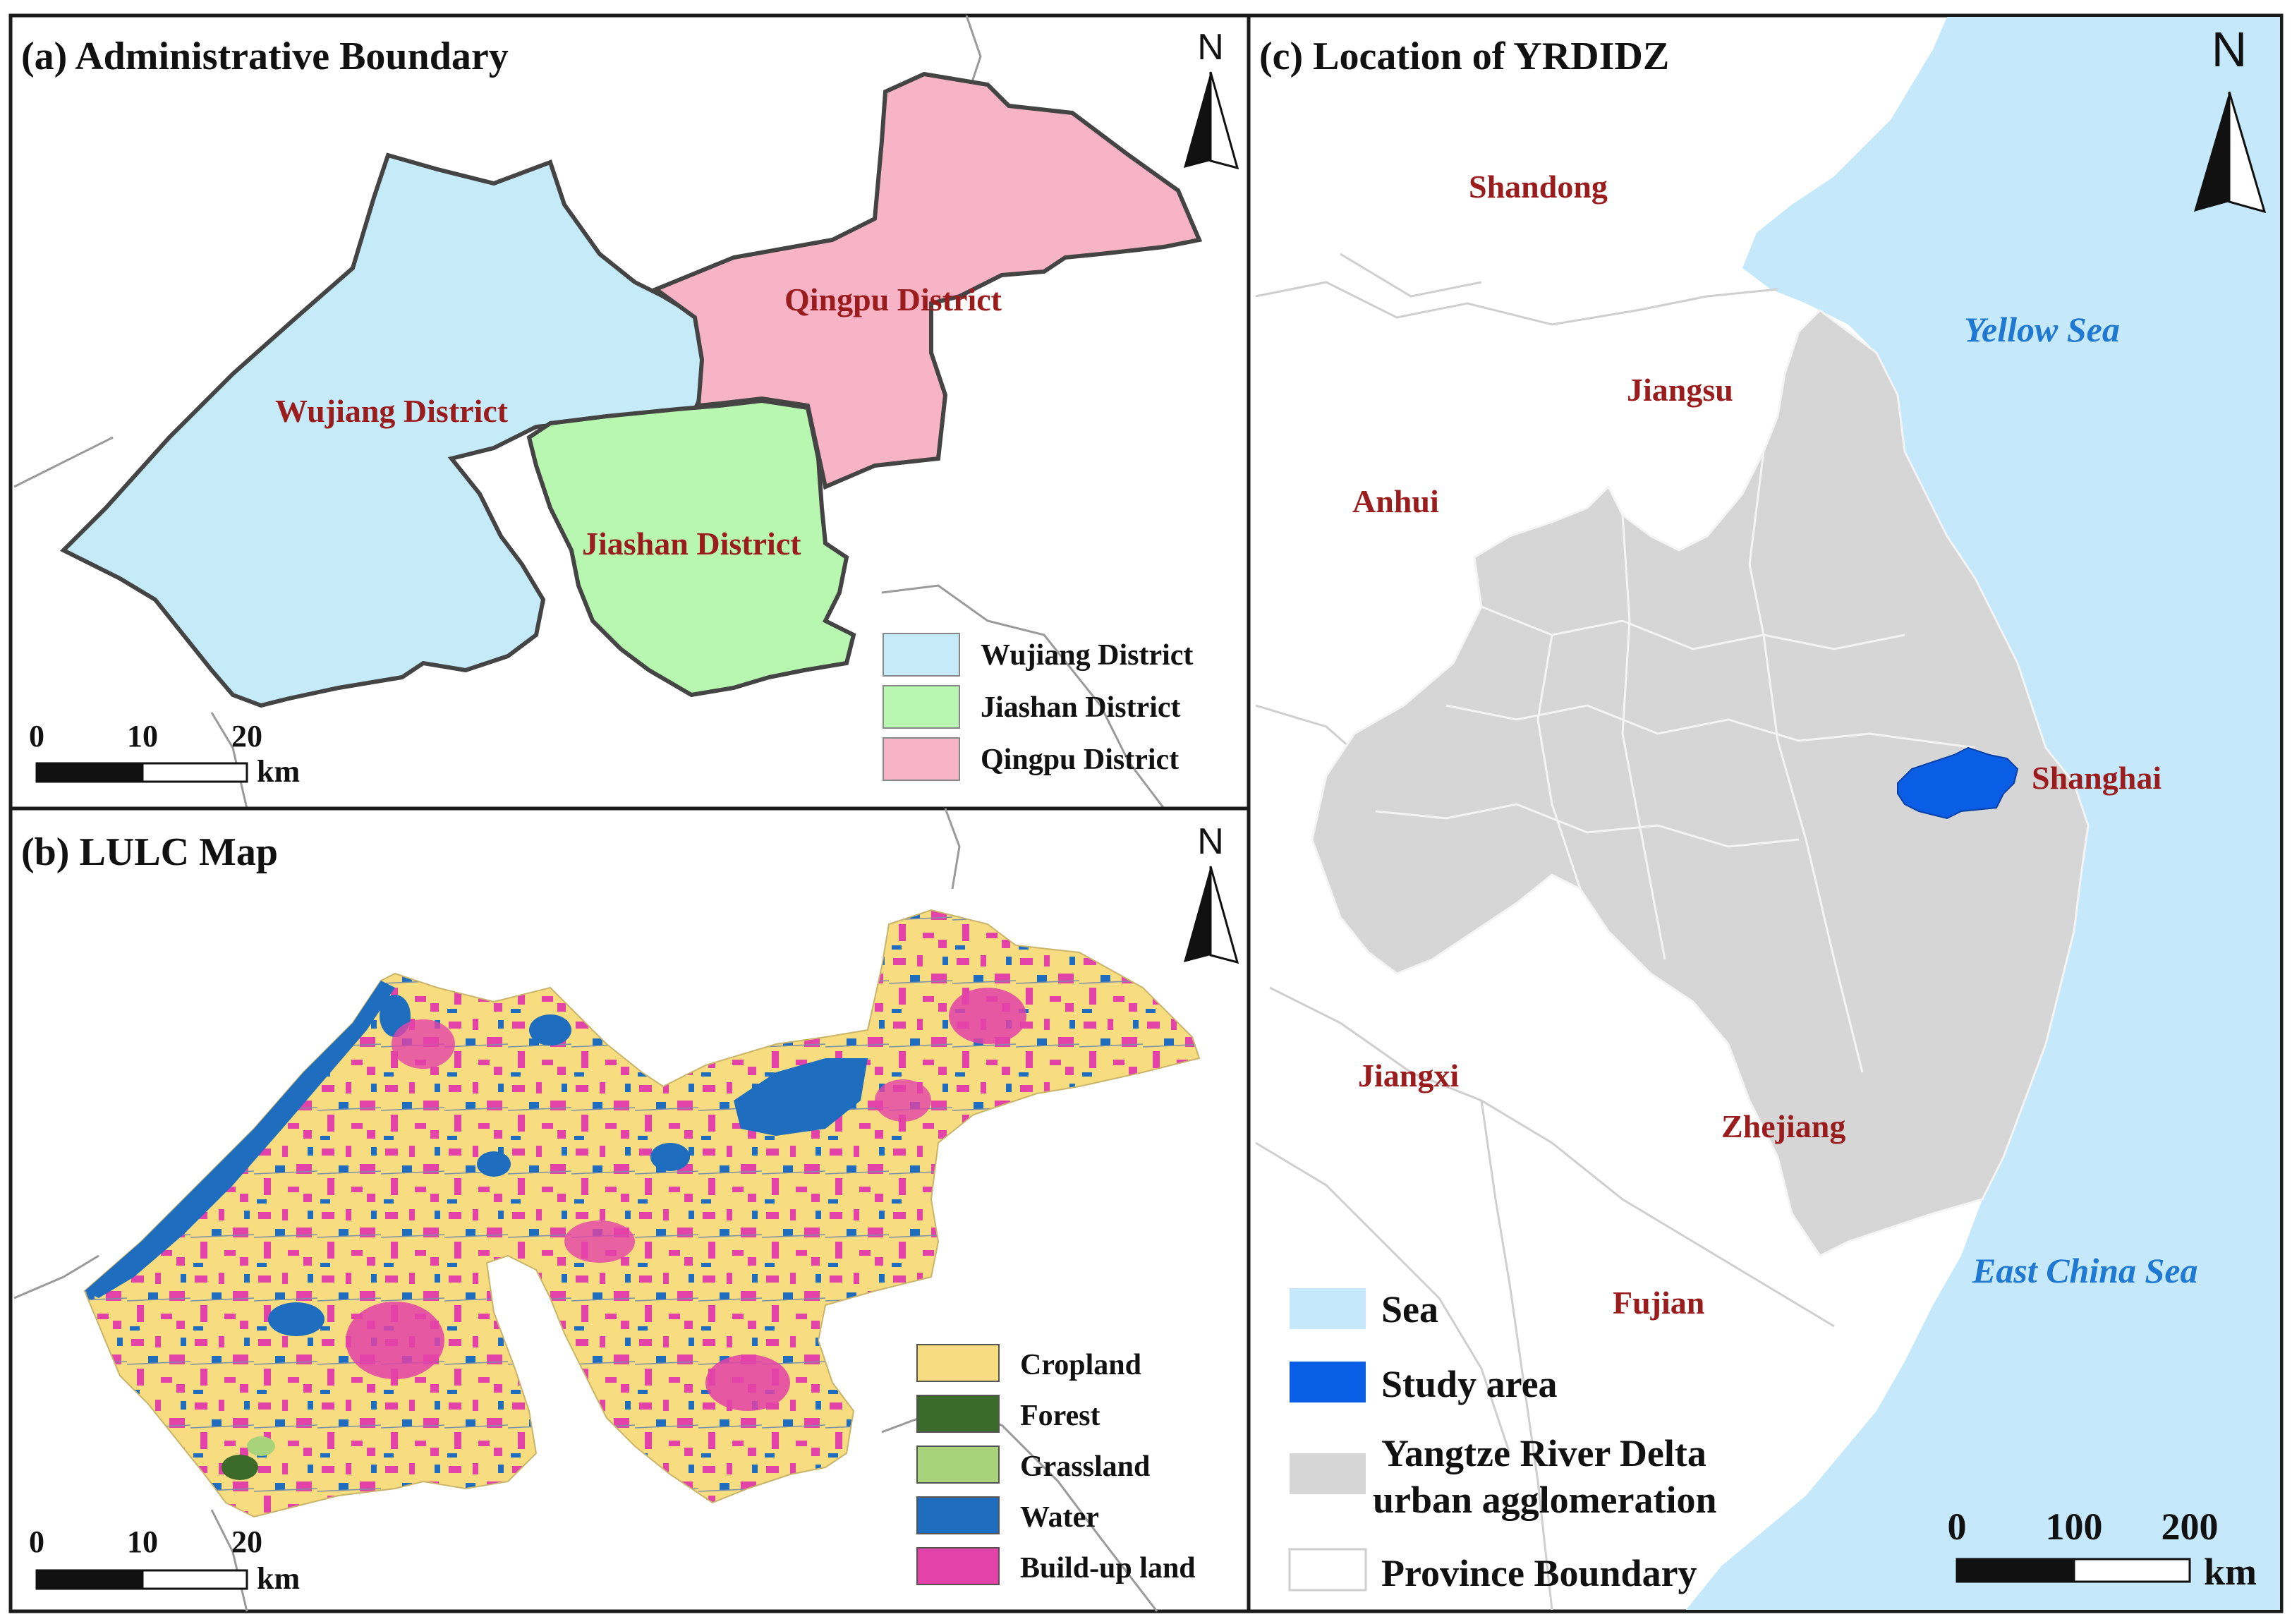  What do you see at coordinates (1059, 1517) in the screenshot?
I see `legend-label-water: Water` at bounding box center [1059, 1517].